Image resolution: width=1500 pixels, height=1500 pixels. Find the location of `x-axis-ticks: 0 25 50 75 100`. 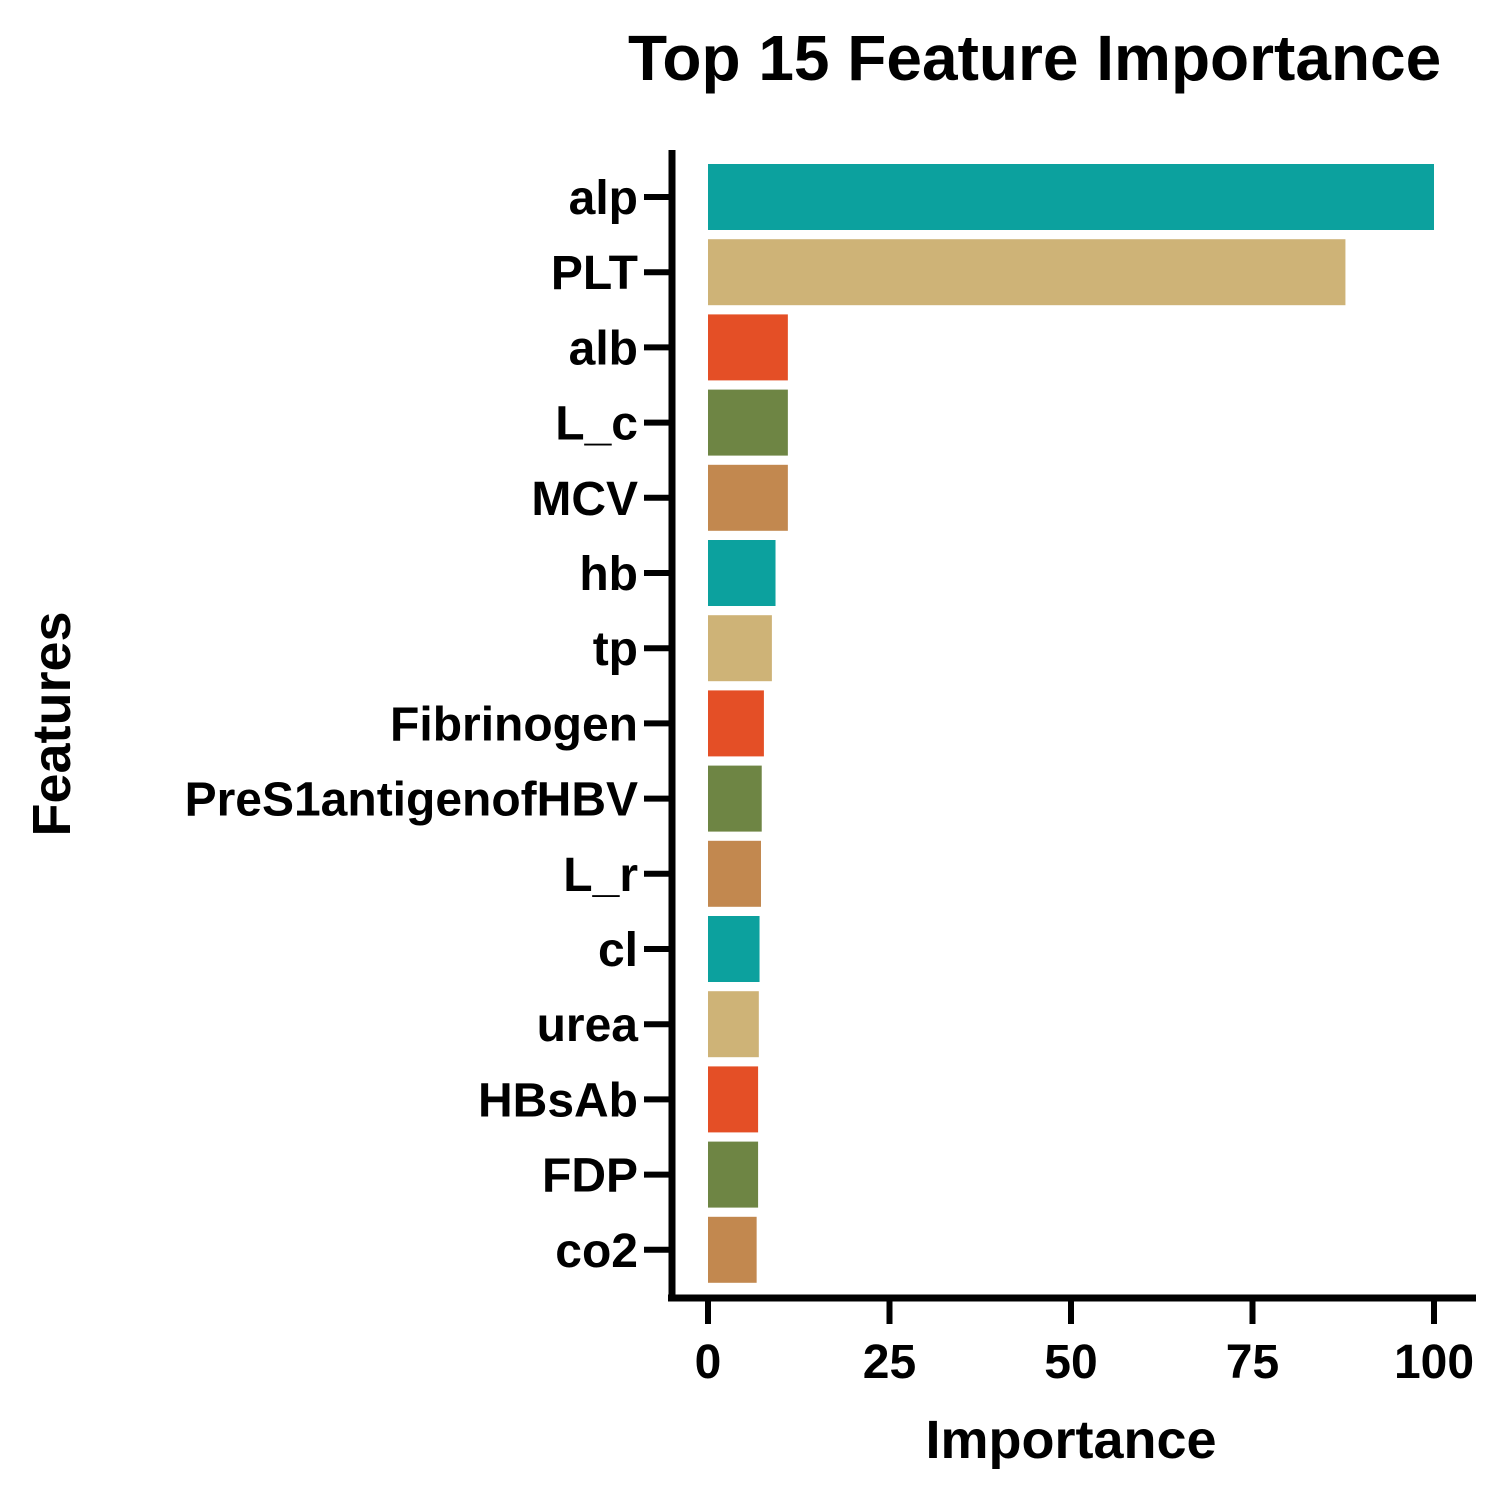

x-axis-ticks: 0 25 50 75 100 is located at coordinates (1084, 1343).